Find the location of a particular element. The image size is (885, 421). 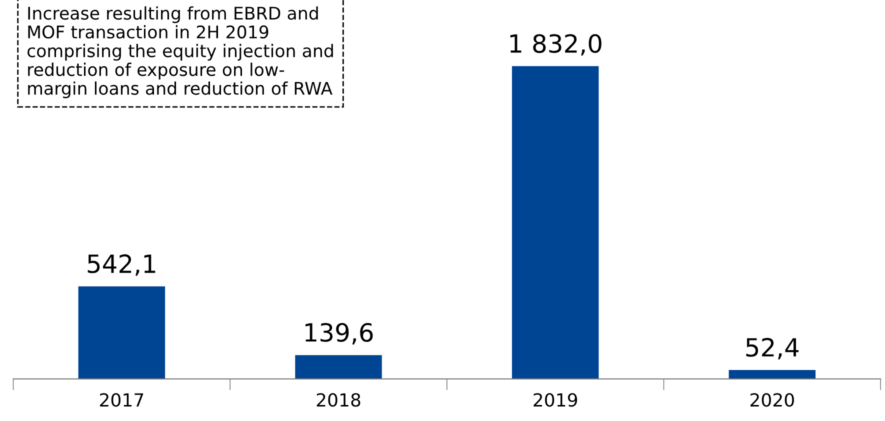

x-tick-label: 2019 is located at coordinates (556, 400).